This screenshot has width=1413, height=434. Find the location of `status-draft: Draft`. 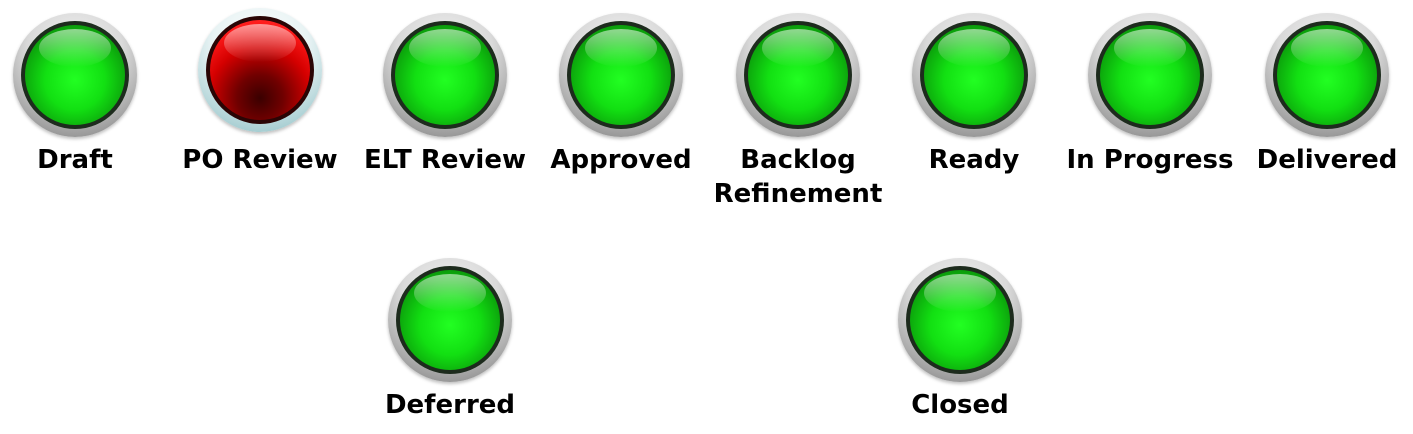

status-draft: Draft is located at coordinates (77, 95).